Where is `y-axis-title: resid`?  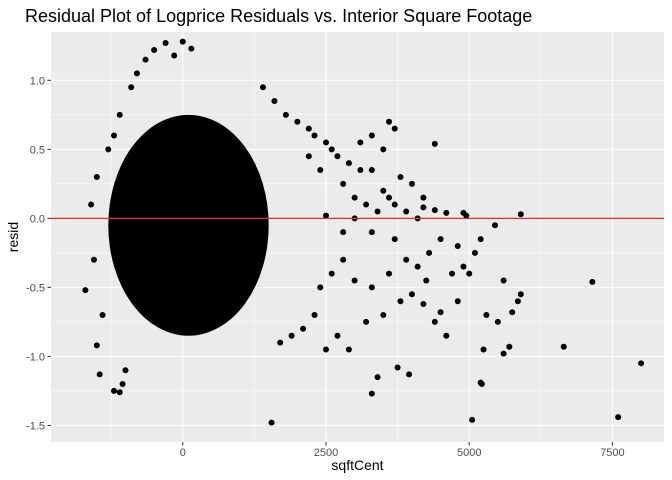
y-axis-title: resid is located at coordinates (13, 237).